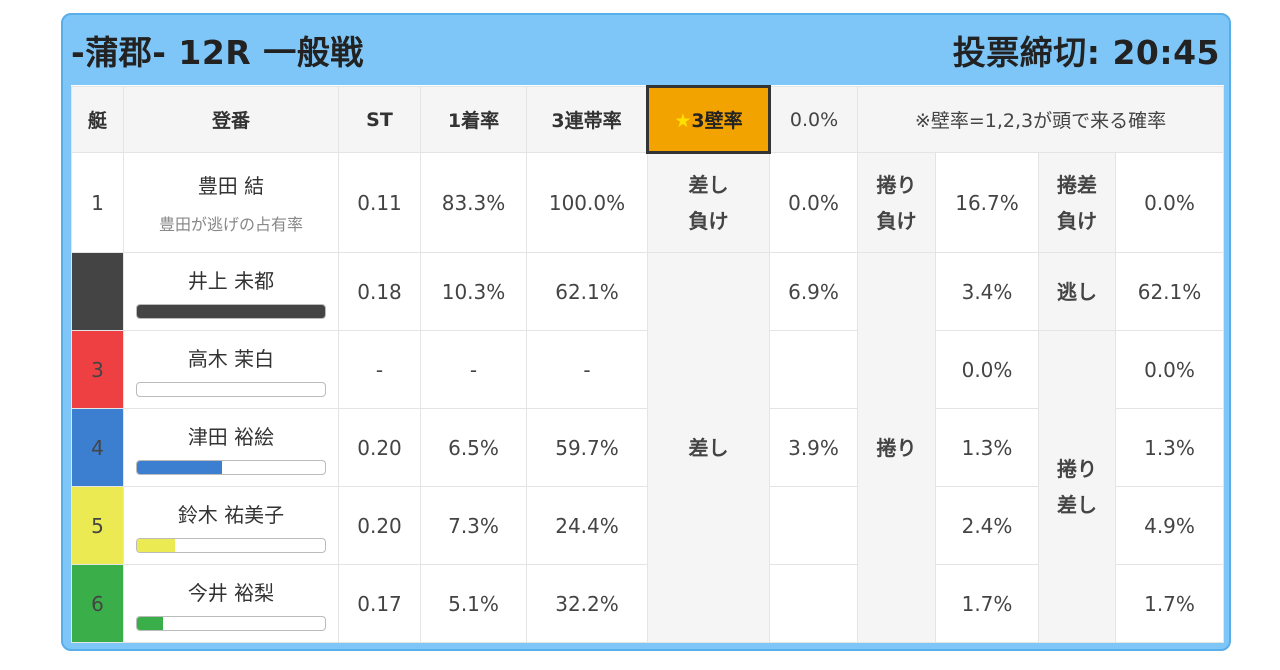 The image size is (1280, 670). I want to click on win-rate-value: 6.5%, so click(473, 447).